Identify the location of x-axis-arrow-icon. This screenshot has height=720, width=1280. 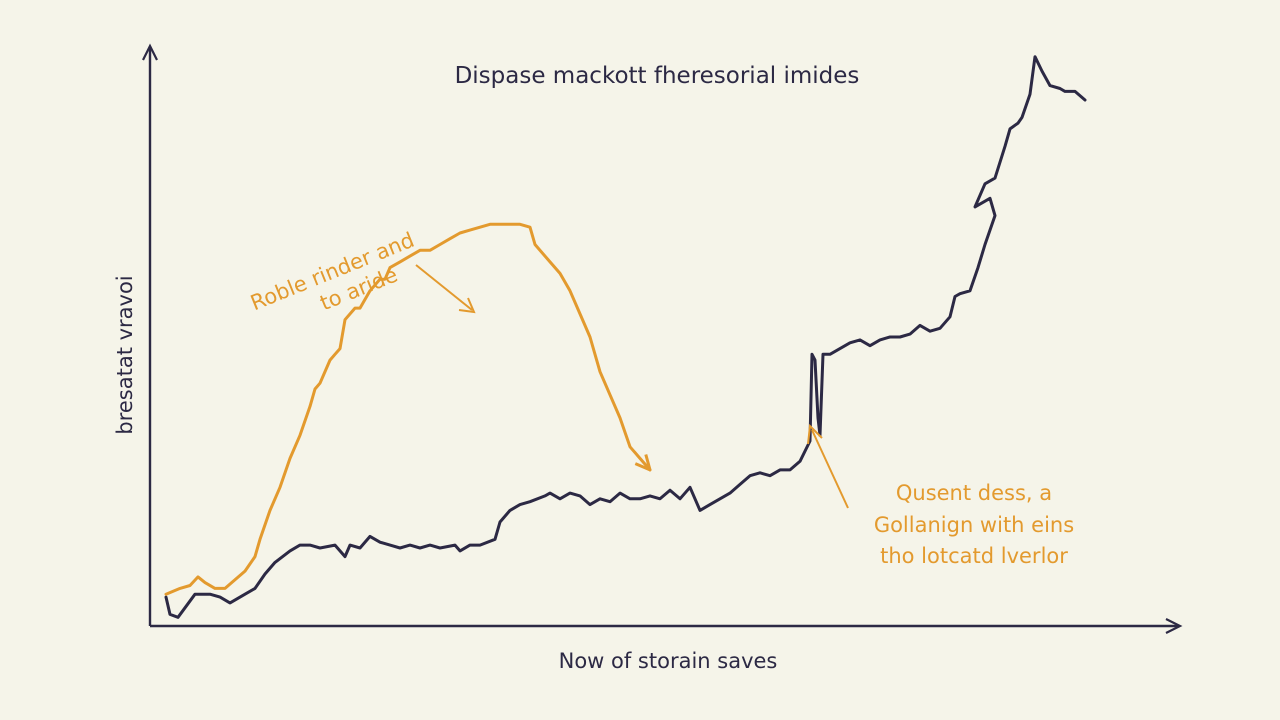
(1174, 626).